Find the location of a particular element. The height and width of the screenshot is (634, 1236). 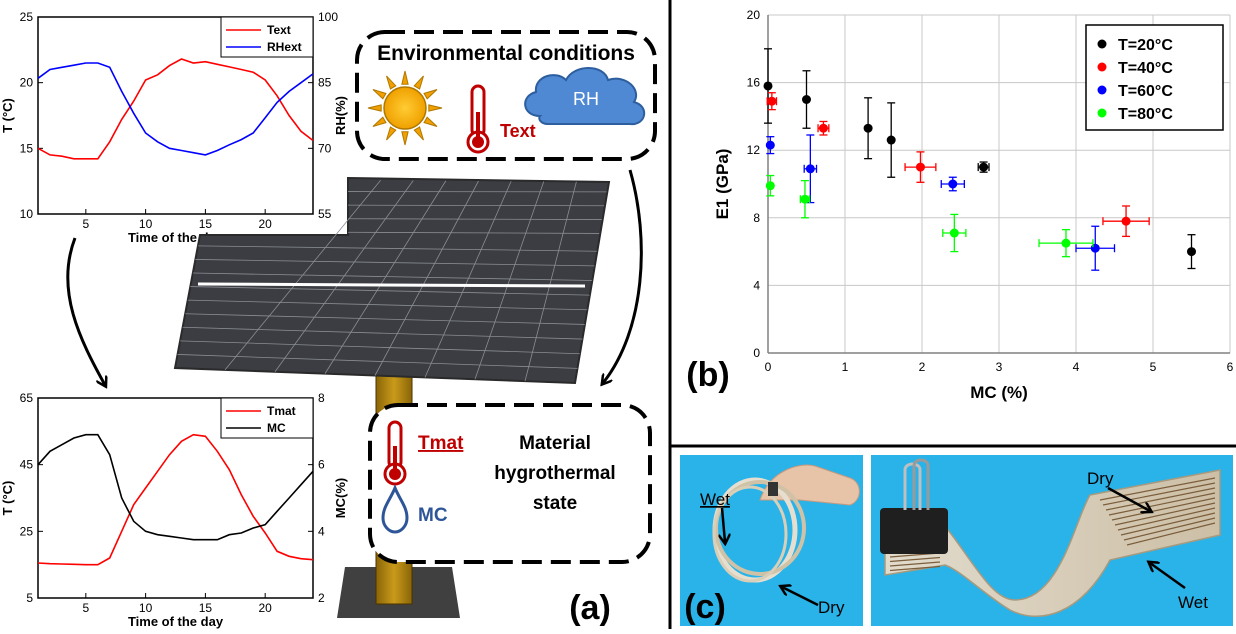

scatter-xtick-label: 0 is located at coordinates (768, 367).